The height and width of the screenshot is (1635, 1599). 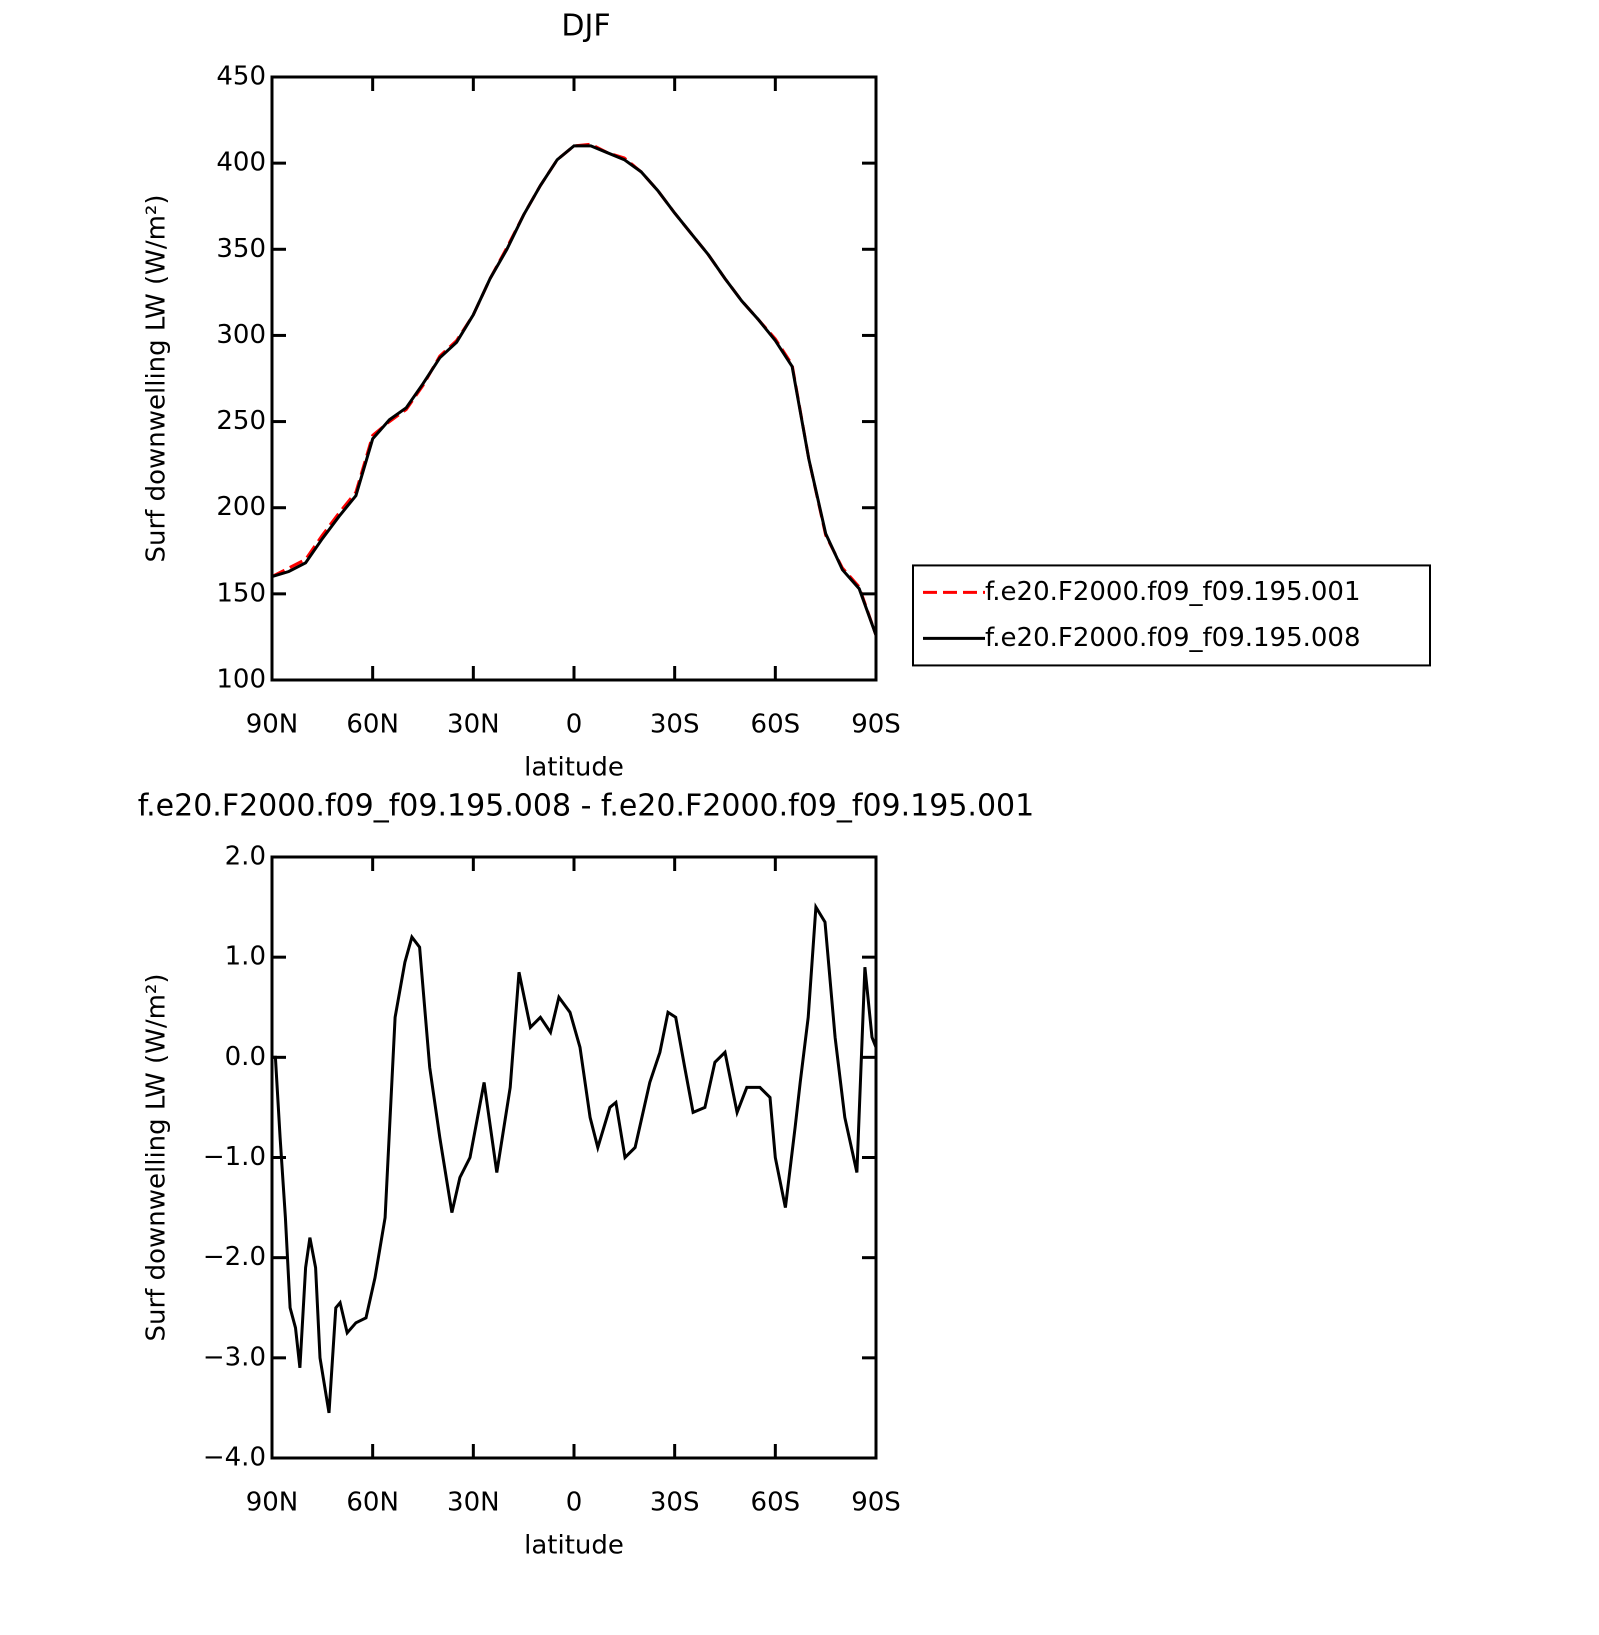 I want to click on y-tick-label: 1.0, so click(x=245, y=957).